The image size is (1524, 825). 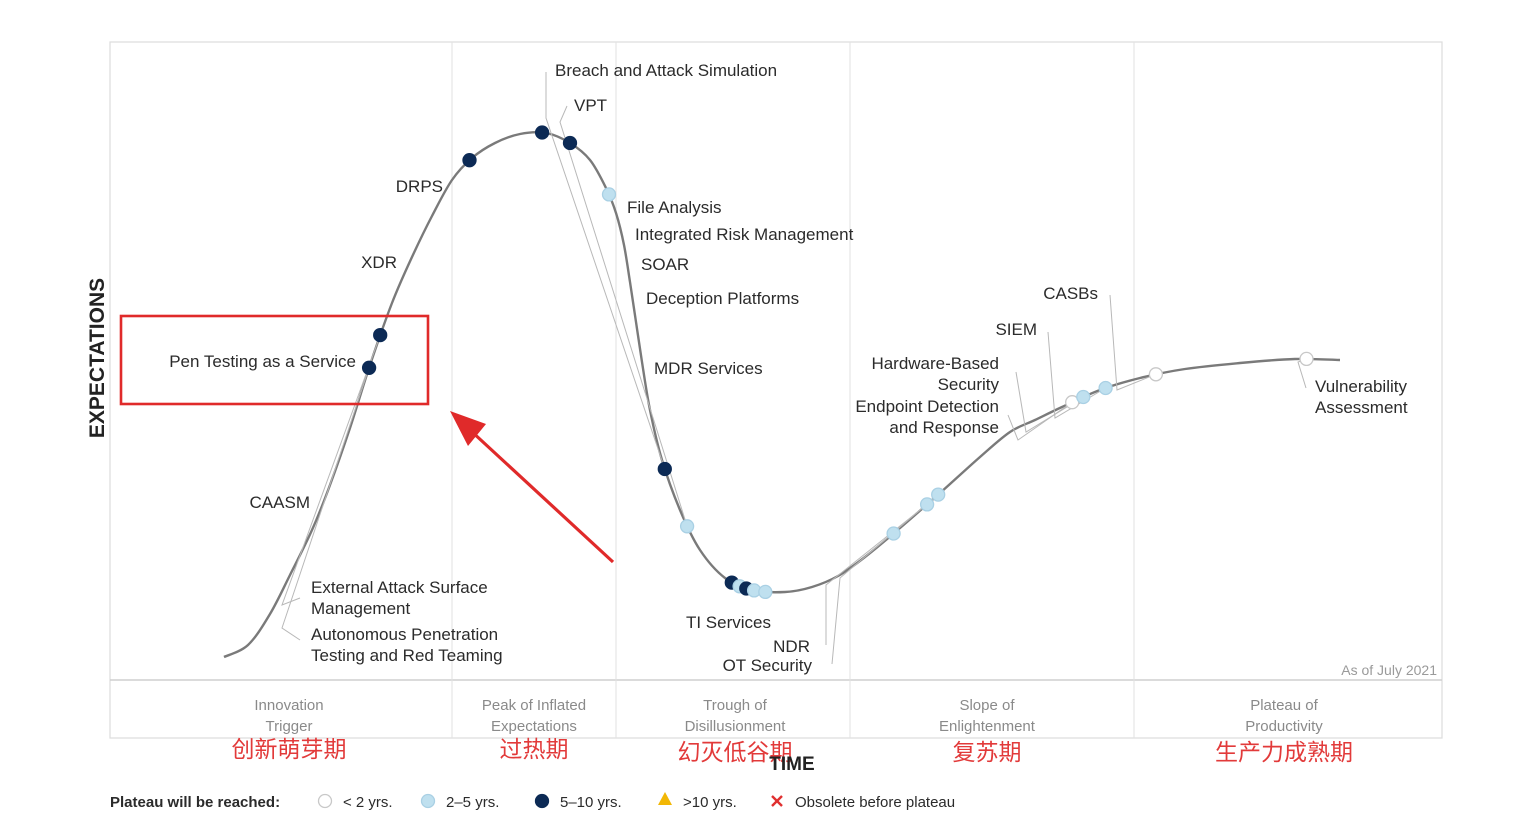 What do you see at coordinates (368, 802) in the screenshot?
I see `legend-label-2-yrs: < 2 yrs.` at bounding box center [368, 802].